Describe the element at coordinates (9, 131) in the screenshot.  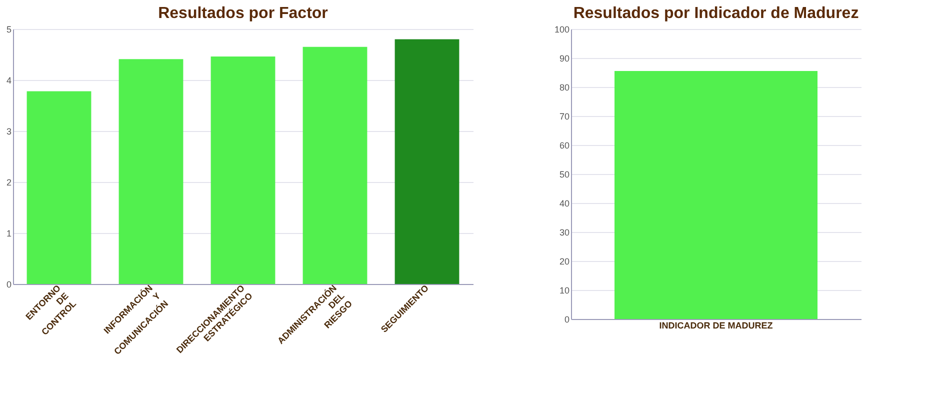
I see `y-tick-label: 3` at that location.